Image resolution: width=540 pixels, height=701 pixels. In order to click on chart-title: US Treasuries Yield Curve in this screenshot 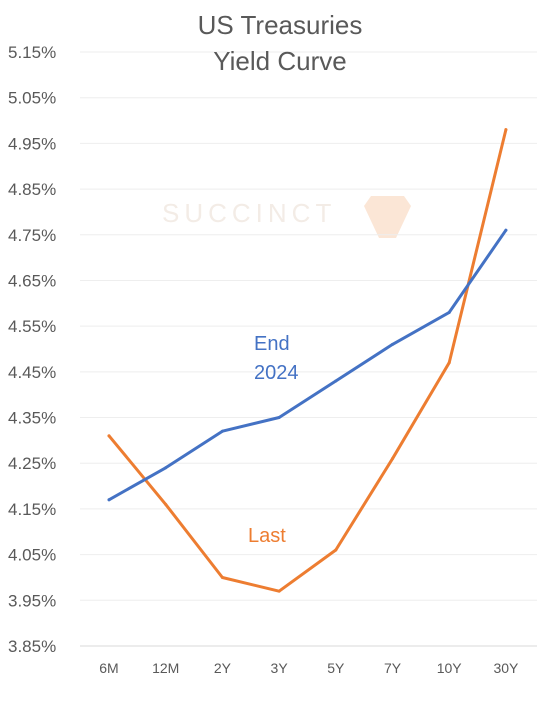, I will do `click(280, 43)`.